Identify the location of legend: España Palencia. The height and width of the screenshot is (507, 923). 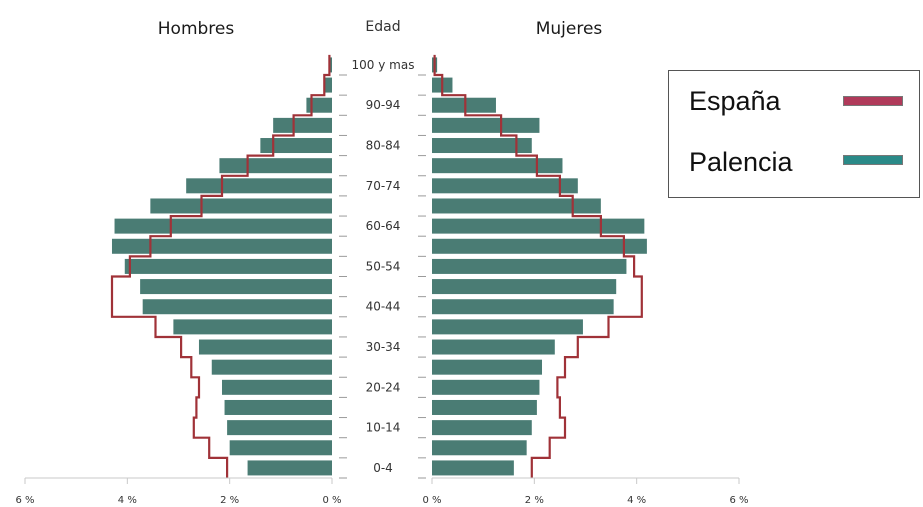
(794, 134).